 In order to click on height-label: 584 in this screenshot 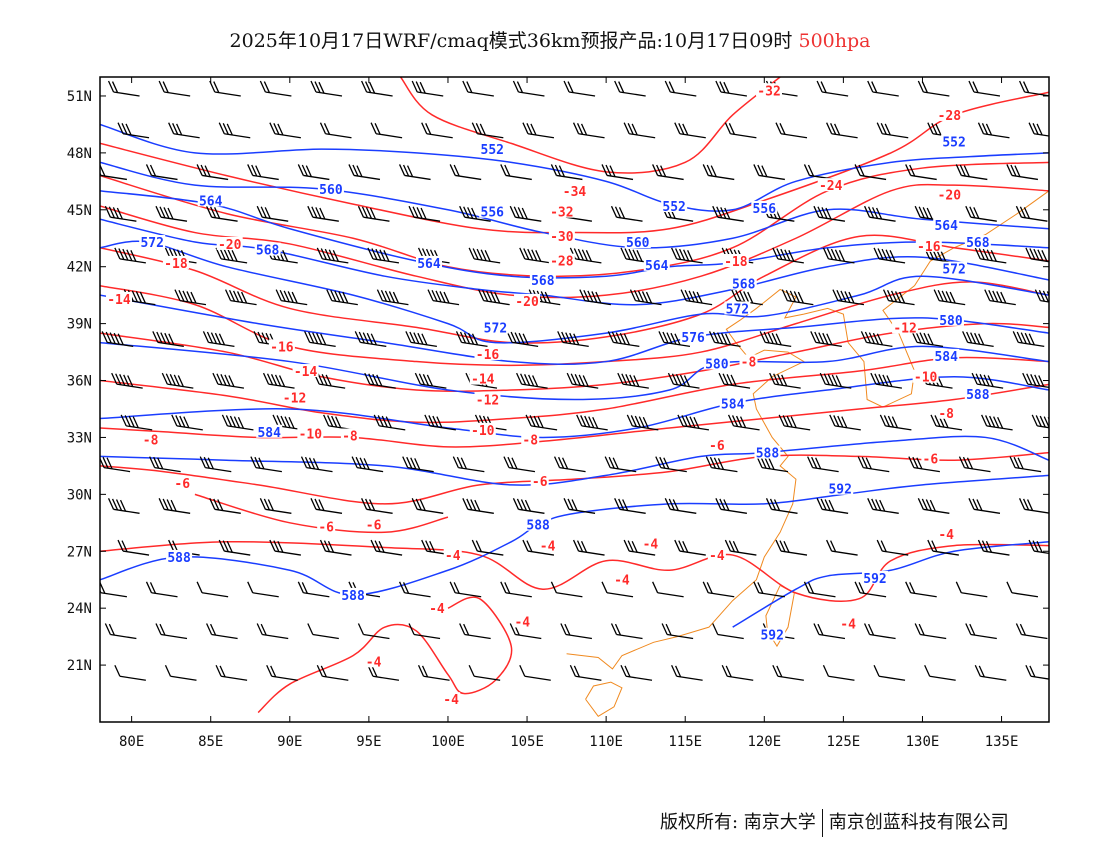, I will do `click(946, 357)`.